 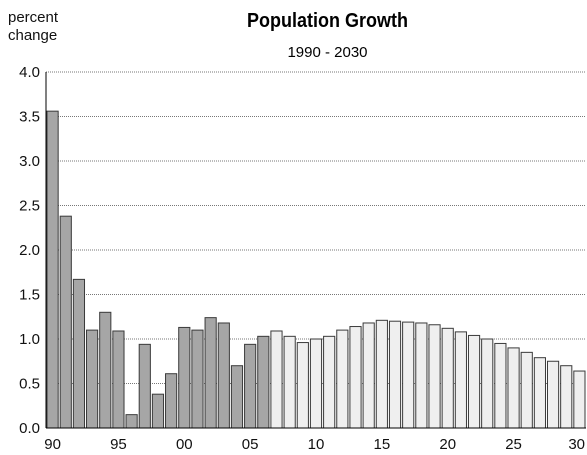 I want to click on y-tick-label: 0.5, so click(x=29, y=384).